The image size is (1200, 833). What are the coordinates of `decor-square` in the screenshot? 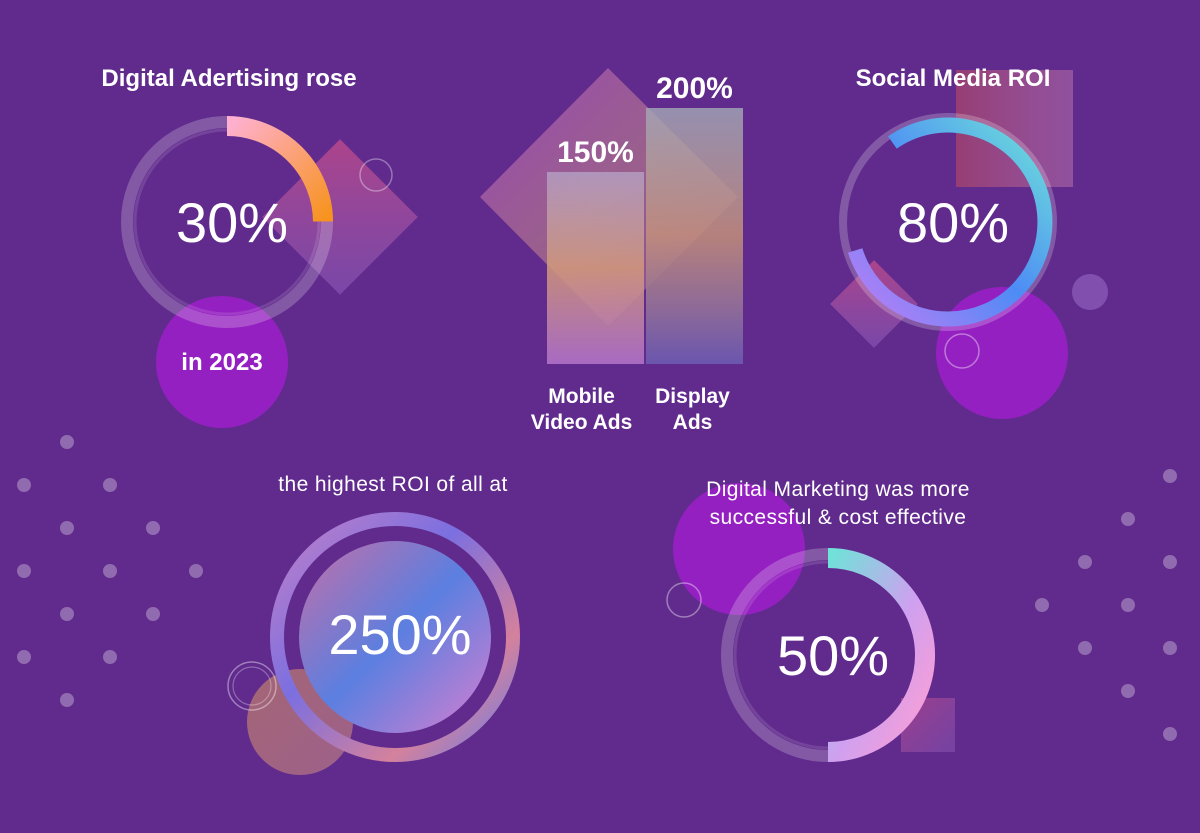 It's located at (874, 304).